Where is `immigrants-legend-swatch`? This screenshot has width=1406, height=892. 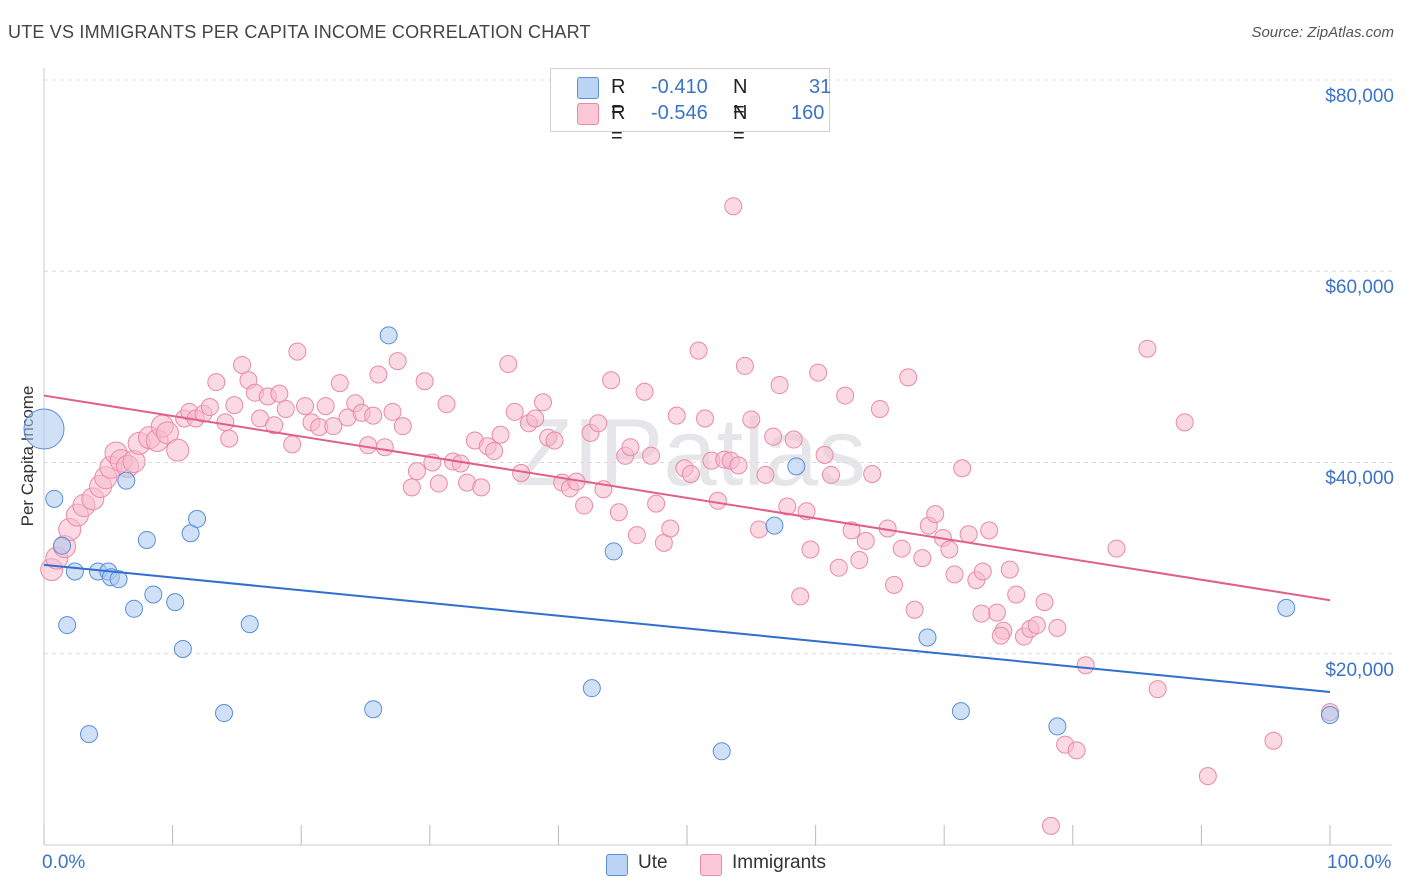 immigrants-legend-swatch is located at coordinates (711, 865).